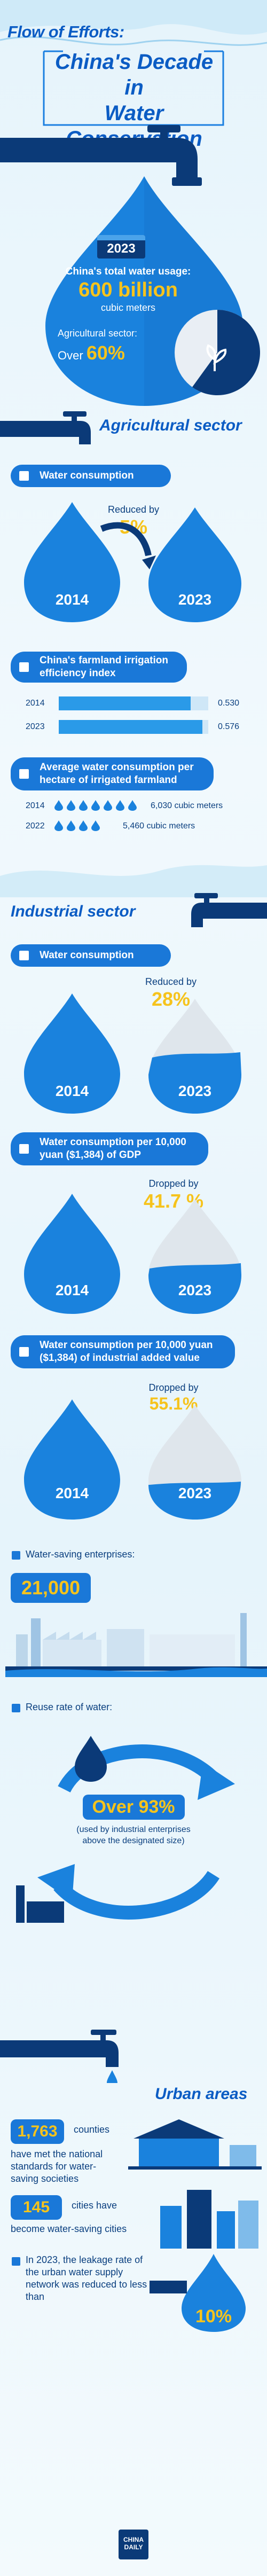  Describe the element at coordinates (209, 2219) in the screenshot. I see `cities-illustration` at that location.